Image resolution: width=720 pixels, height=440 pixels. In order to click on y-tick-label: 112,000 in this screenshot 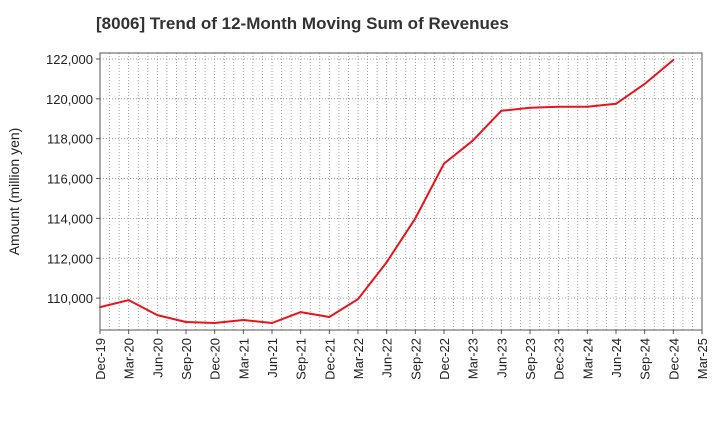, I will do `click(70, 258)`.